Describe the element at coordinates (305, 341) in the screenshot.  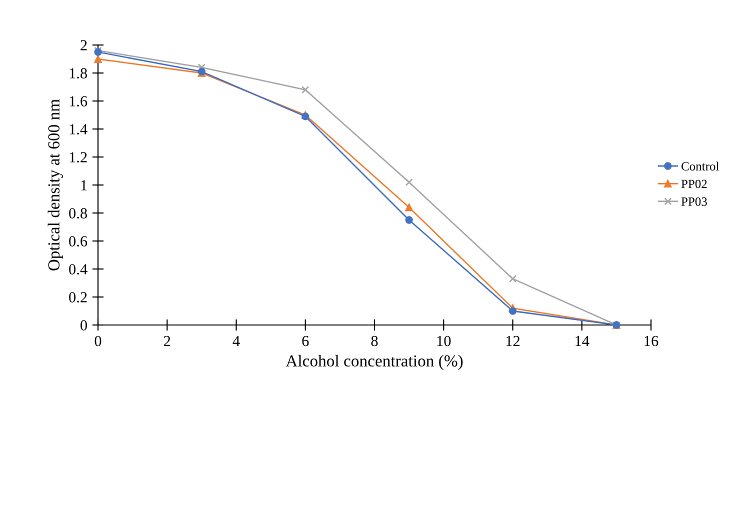
I see `x-tick-label: 6` at that location.